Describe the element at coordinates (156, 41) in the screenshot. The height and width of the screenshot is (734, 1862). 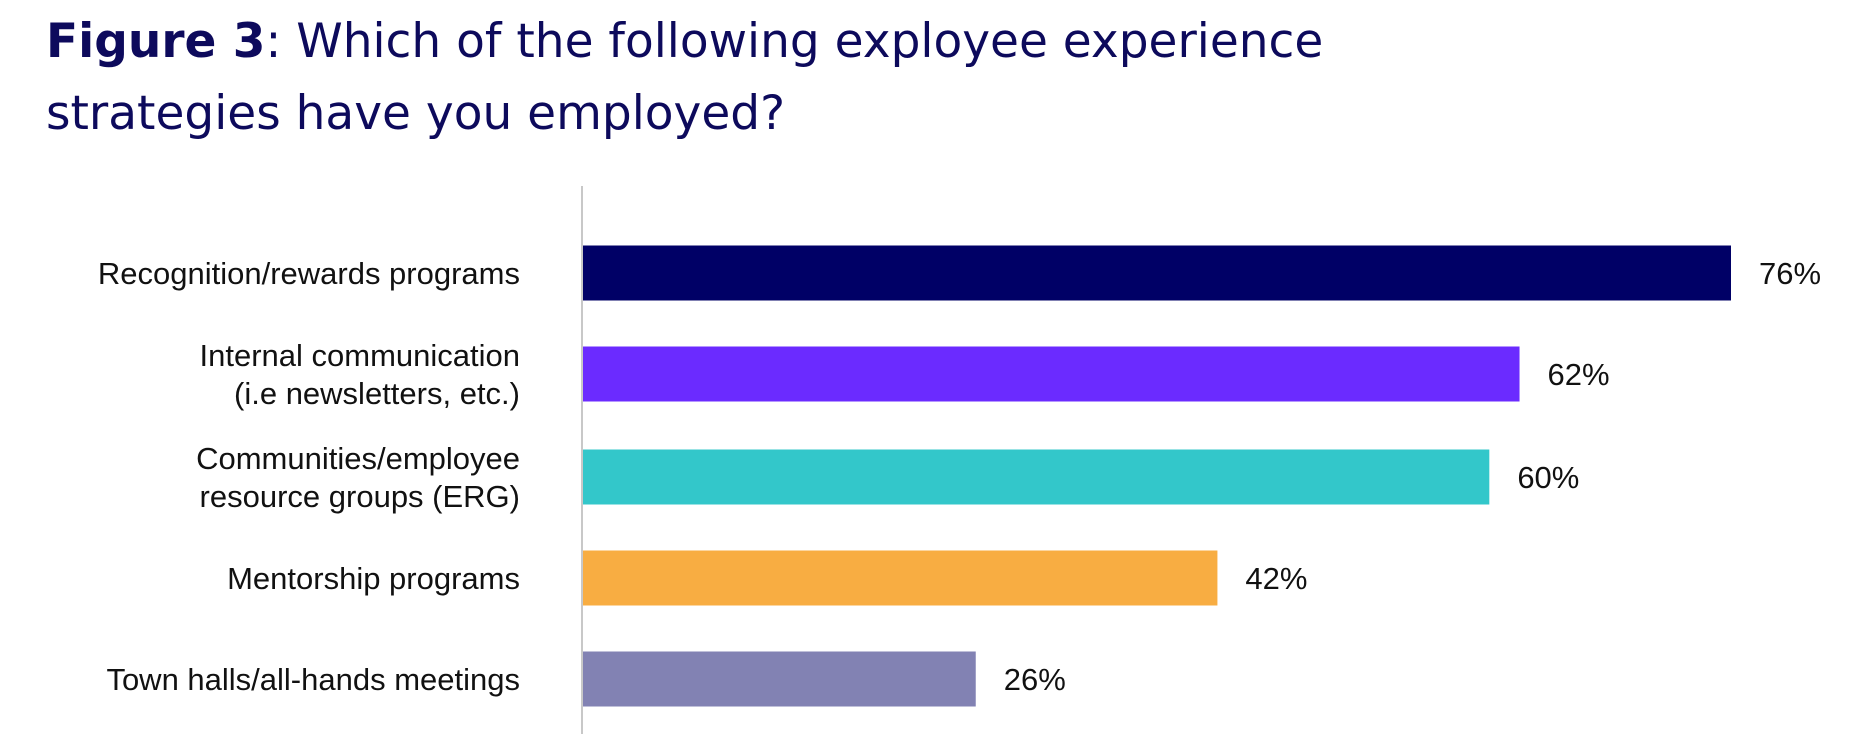
I see `figure-number: Figure 3` at that location.